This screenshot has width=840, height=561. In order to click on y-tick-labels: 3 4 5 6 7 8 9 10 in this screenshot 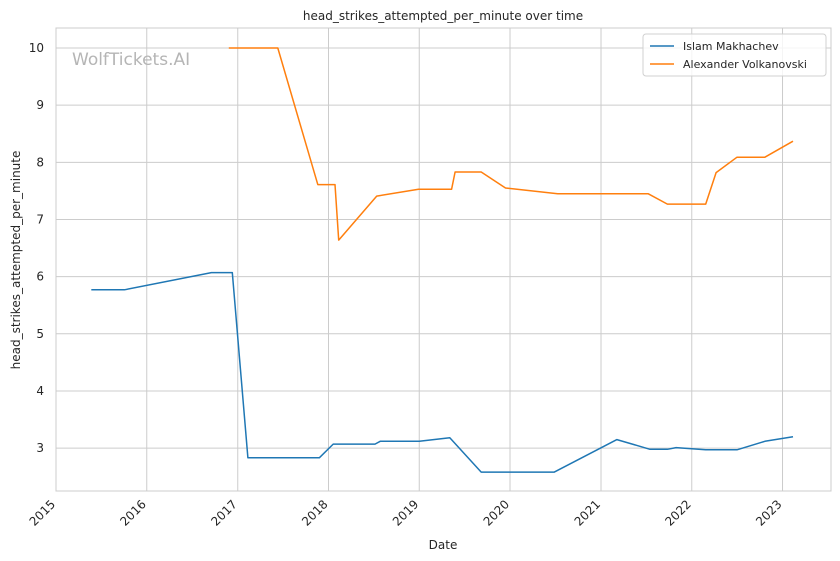, I will do `click(36, 248)`.